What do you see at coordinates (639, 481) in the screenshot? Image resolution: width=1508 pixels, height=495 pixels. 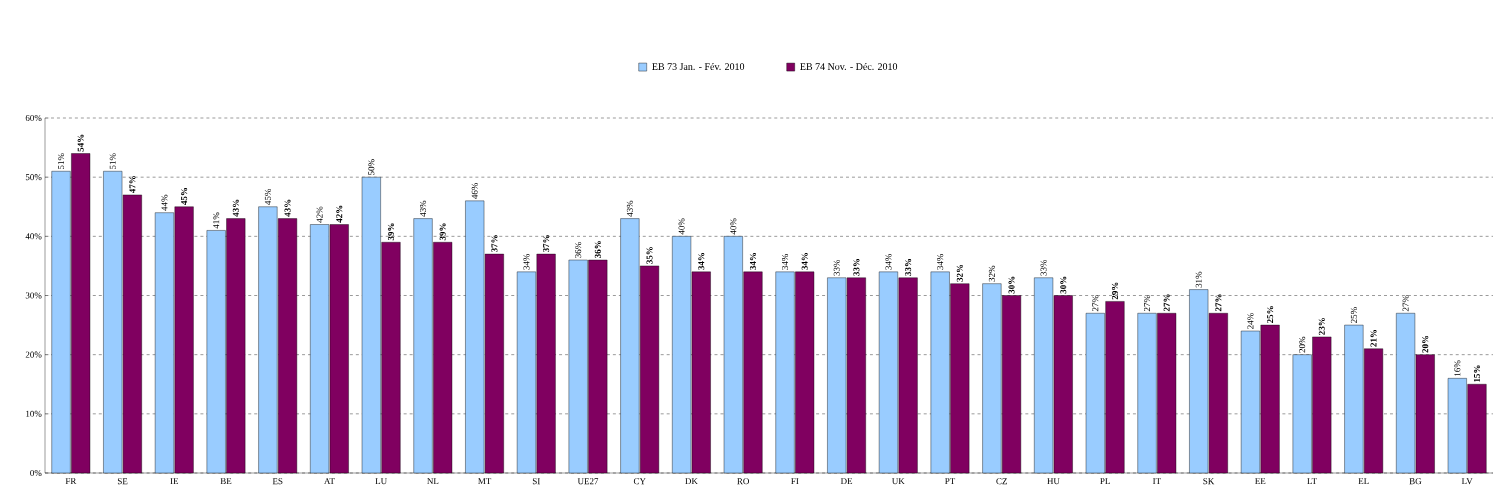 I see `x-tick-label: CY` at bounding box center [639, 481].